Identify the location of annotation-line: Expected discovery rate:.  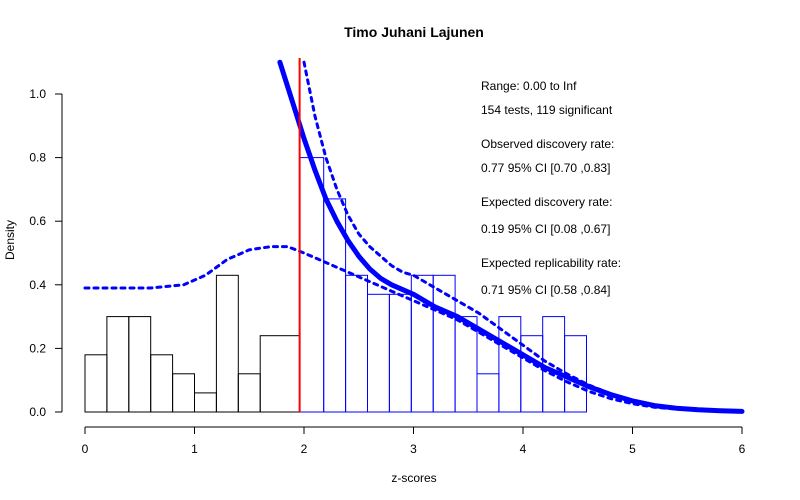
(546, 202).